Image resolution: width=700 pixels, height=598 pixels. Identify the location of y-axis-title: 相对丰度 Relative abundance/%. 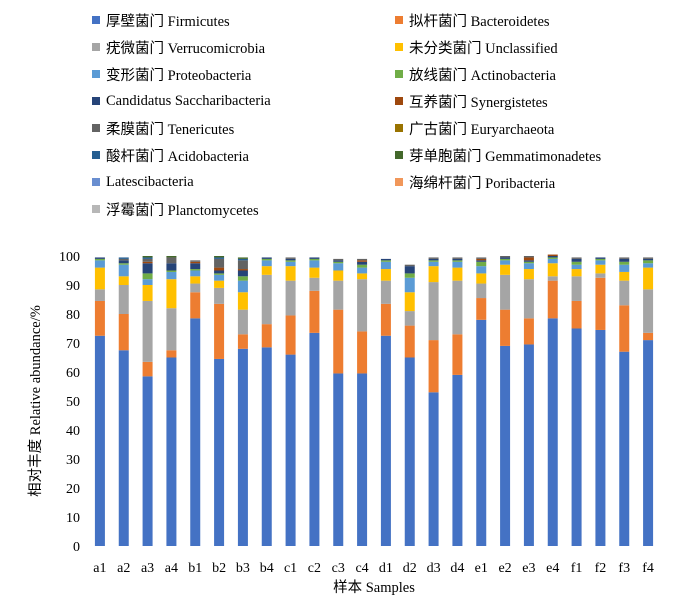
(35, 401).